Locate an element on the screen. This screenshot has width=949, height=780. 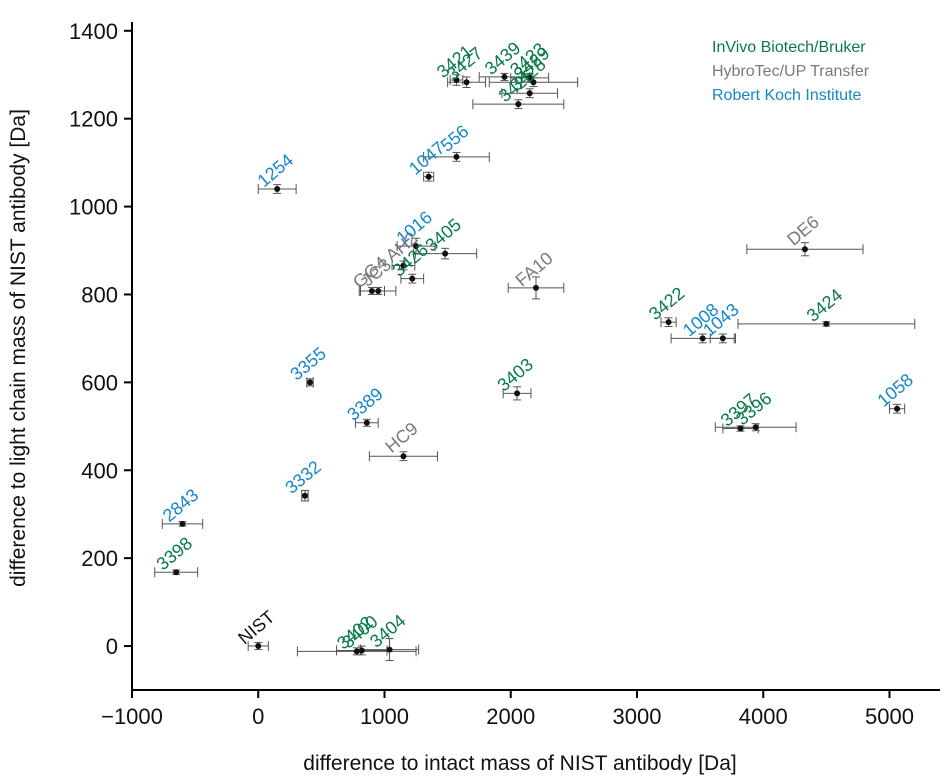
y-tick-label: 1000 is located at coordinates (93, 207).